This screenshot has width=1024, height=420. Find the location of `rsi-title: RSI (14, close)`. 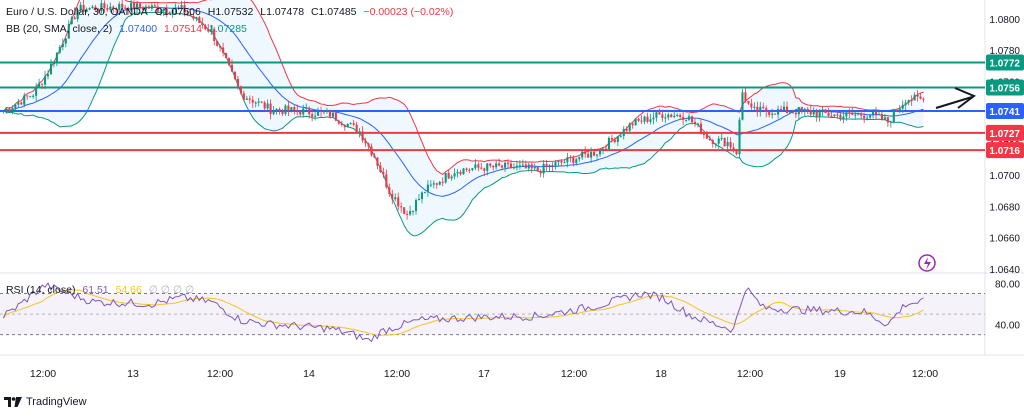

rsi-title: RSI (14, close) is located at coordinates (41, 290).